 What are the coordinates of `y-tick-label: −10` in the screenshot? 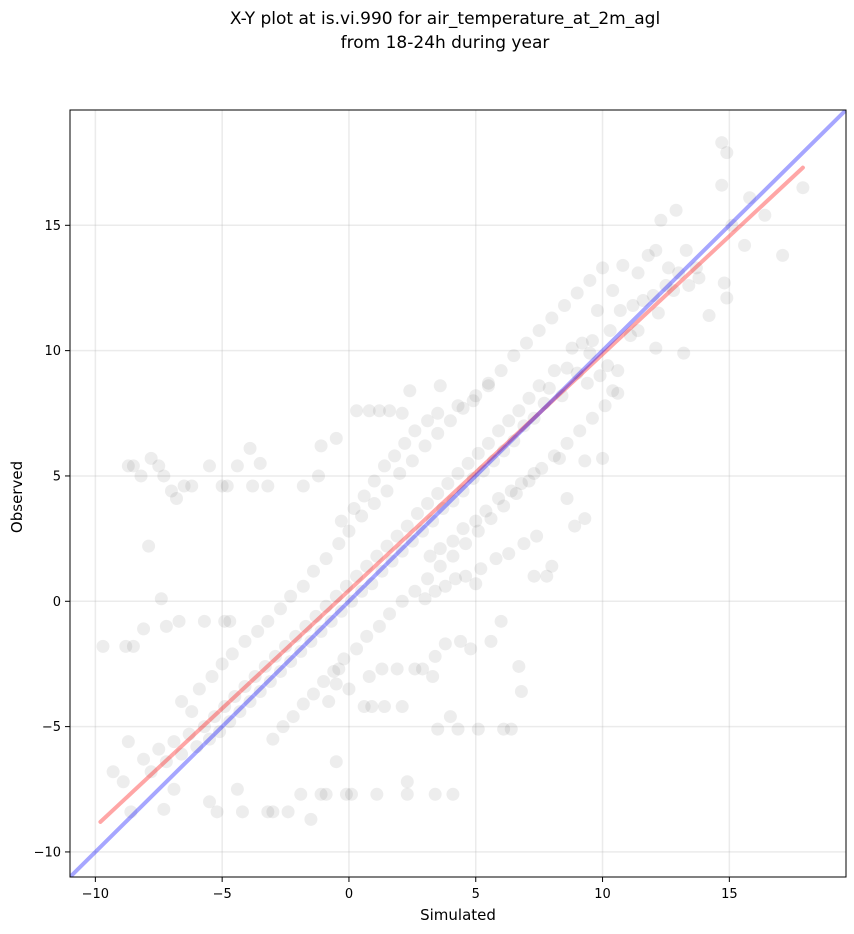 It's located at (47, 852).